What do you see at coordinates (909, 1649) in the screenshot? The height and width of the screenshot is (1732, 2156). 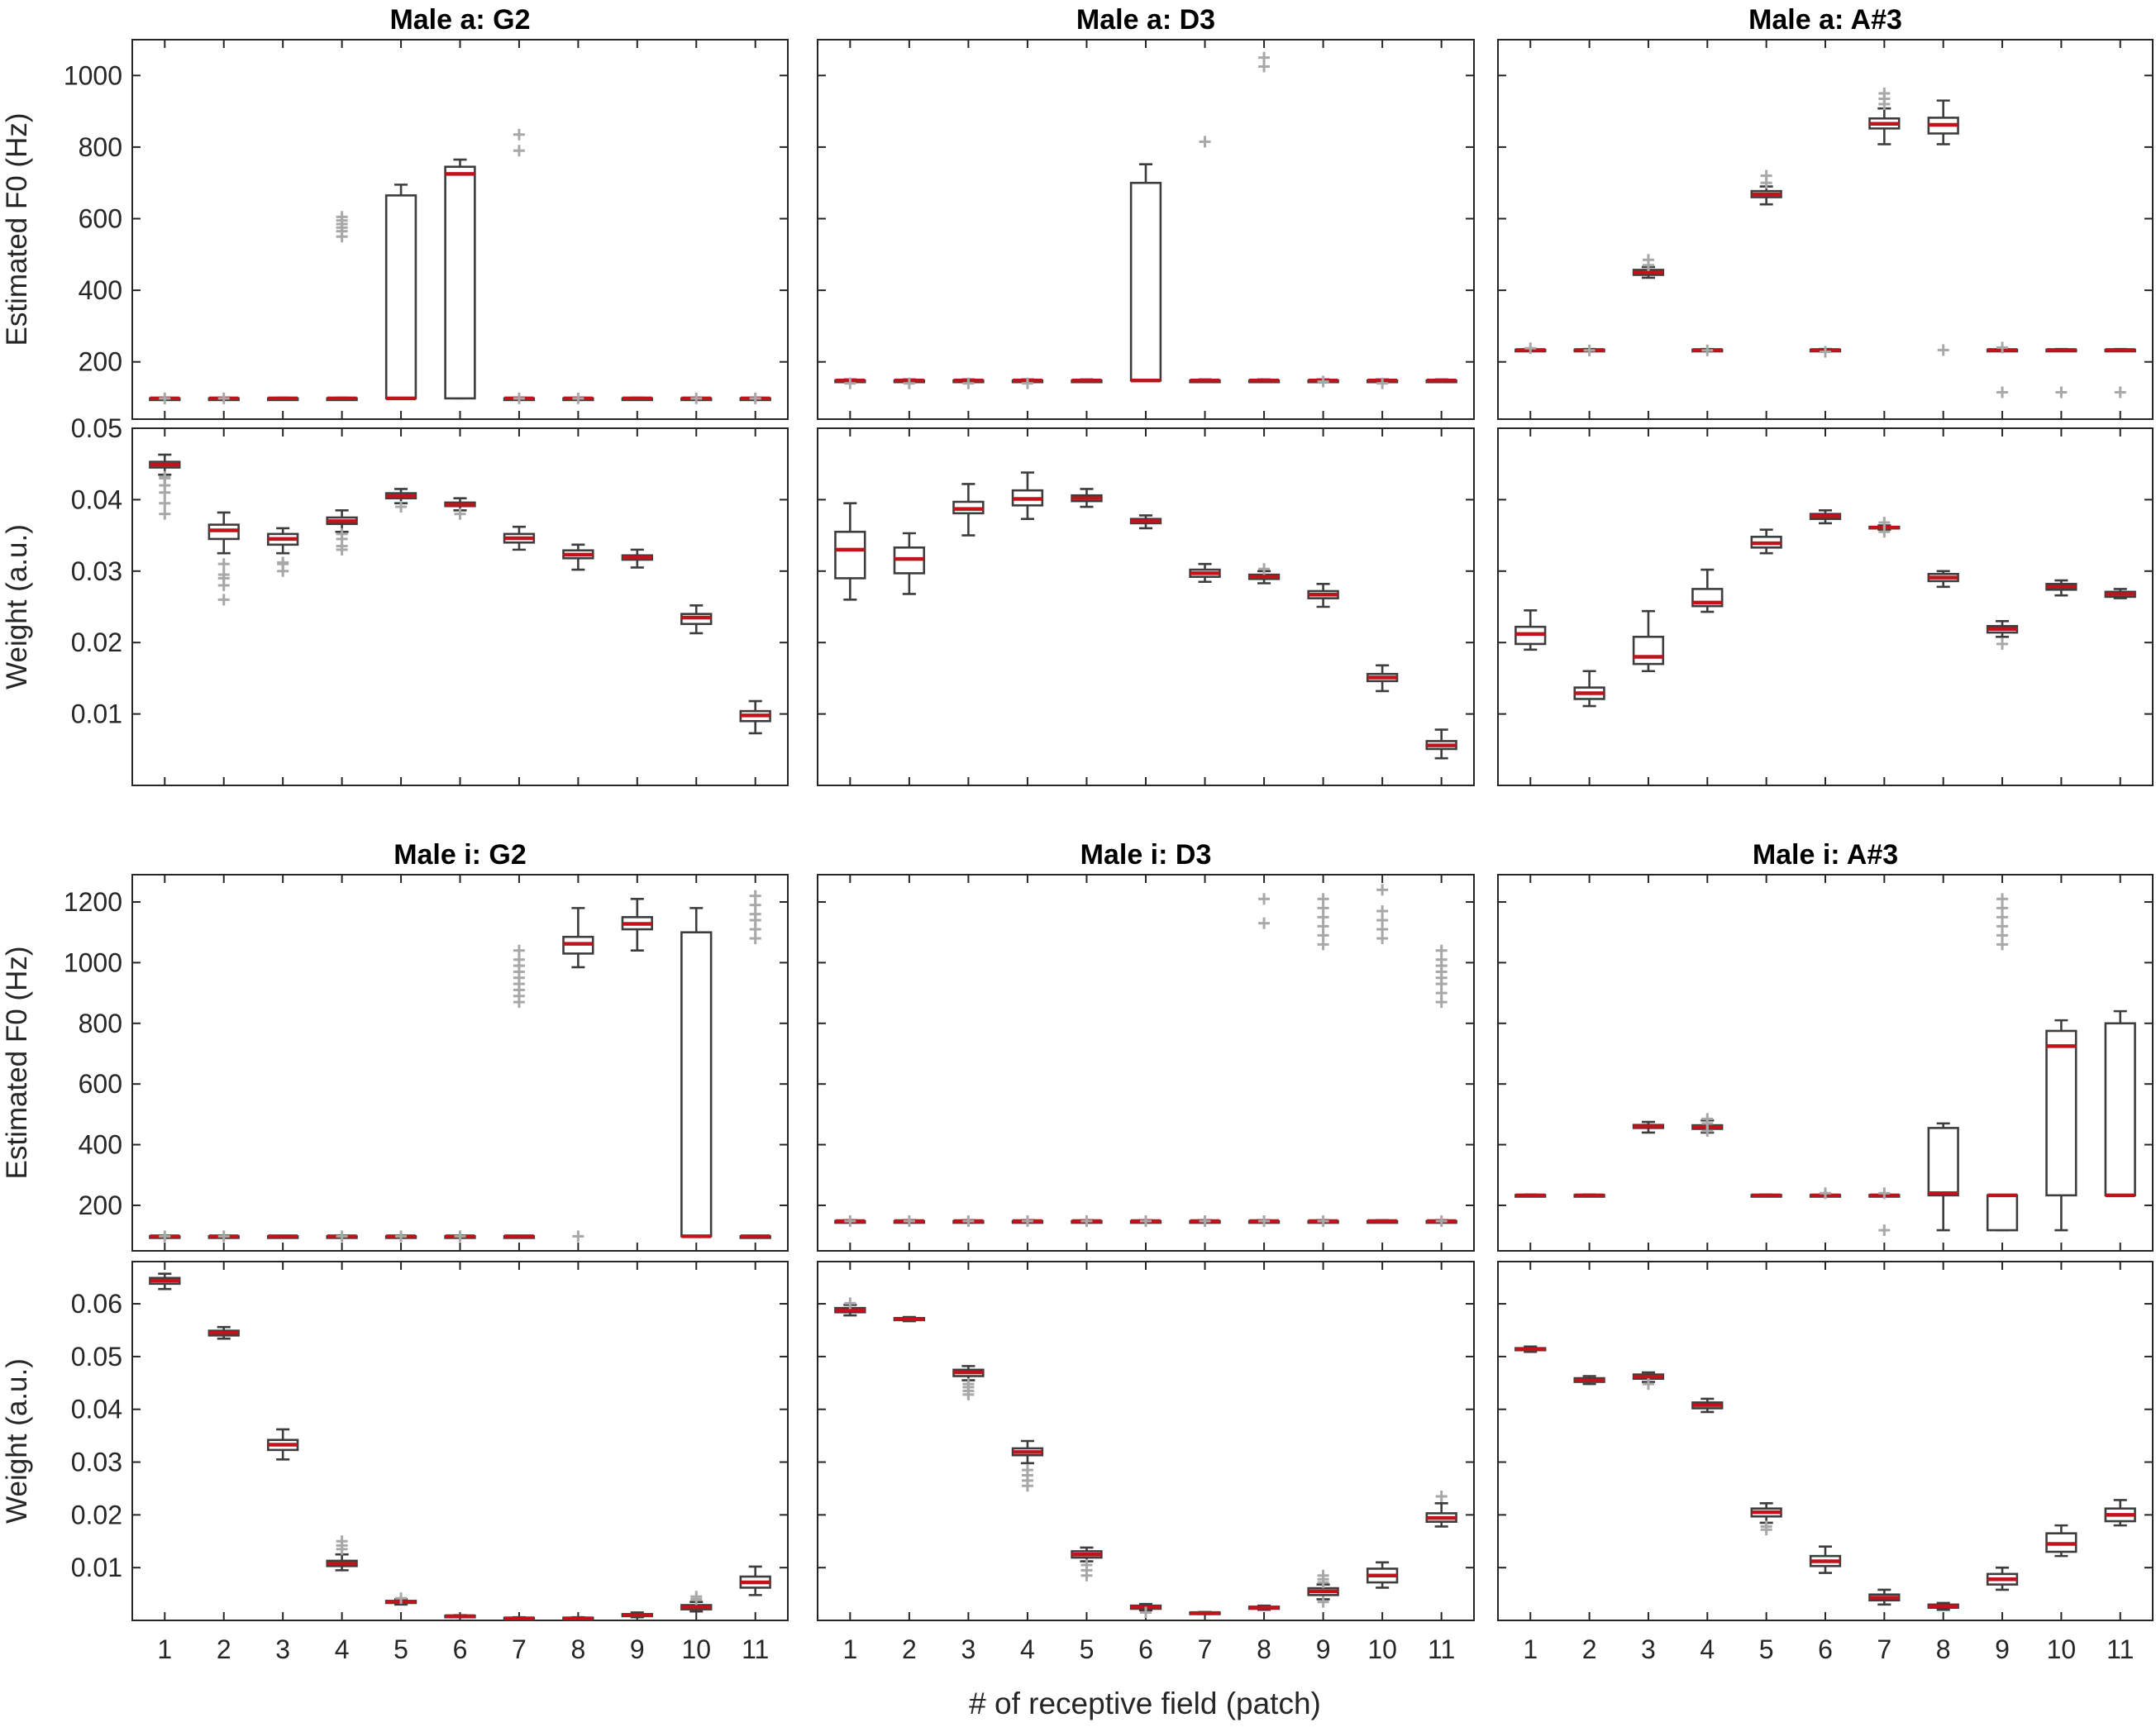 I see `x-tick-label: 2` at bounding box center [909, 1649].